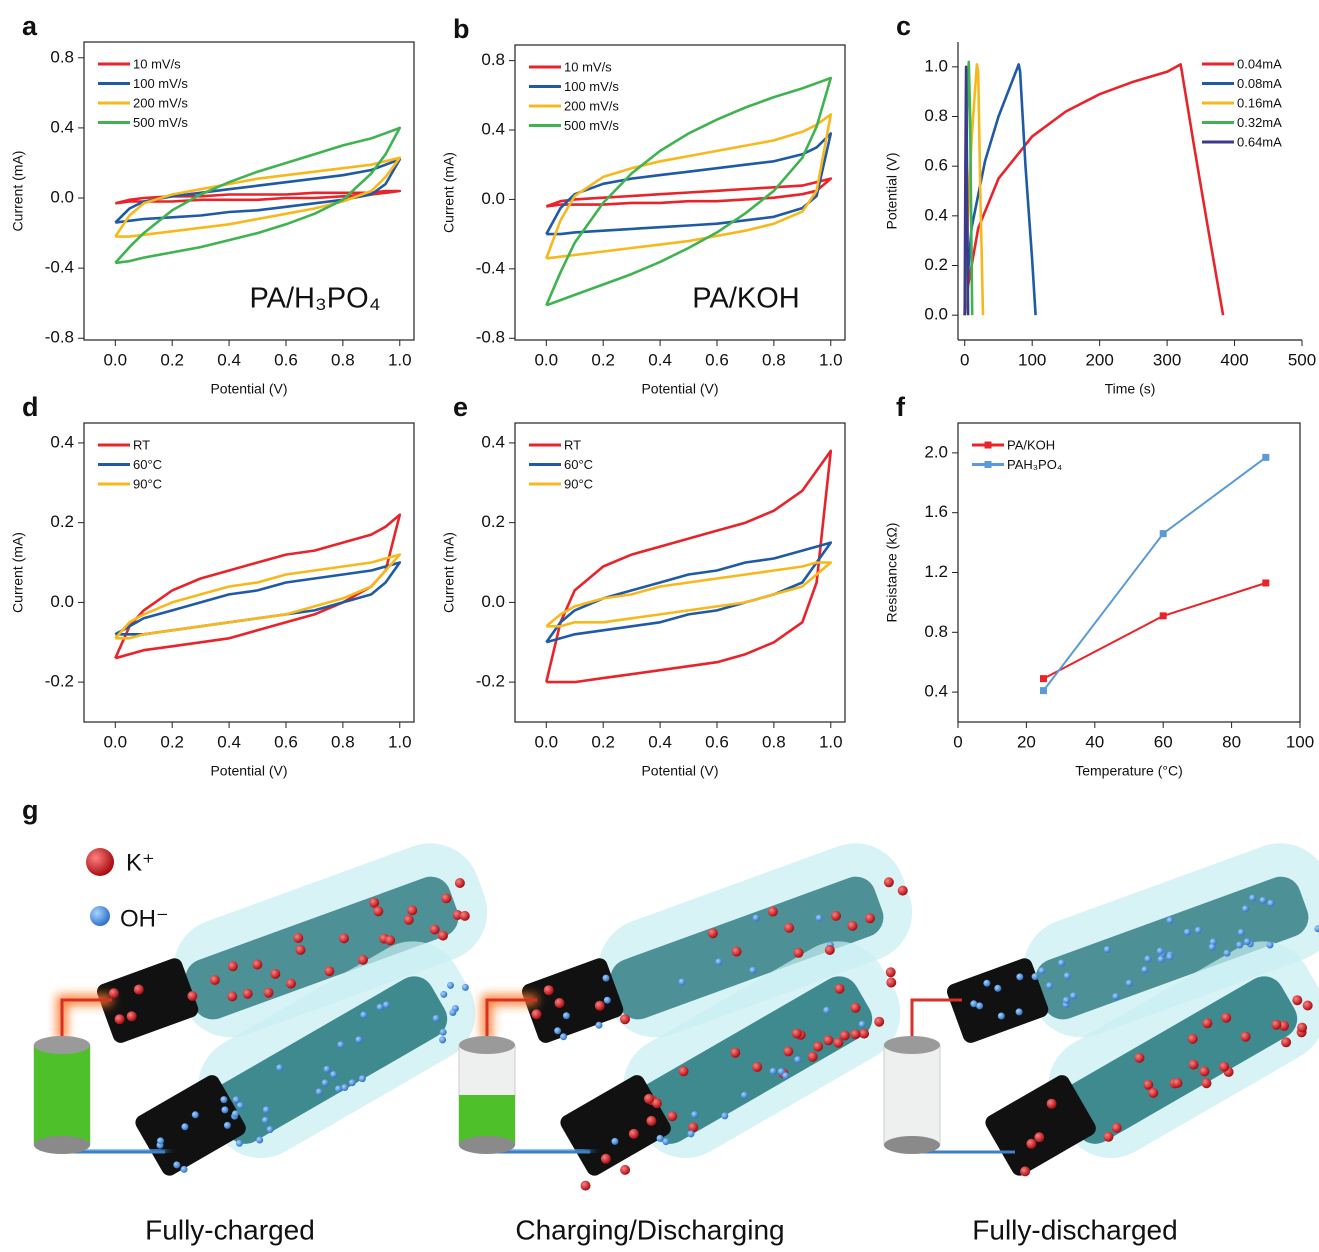 The image size is (1319, 1252). What do you see at coordinates (100, 862) in the screenshot?
I see `ion-legend-k` at bounding box center [100, 862].